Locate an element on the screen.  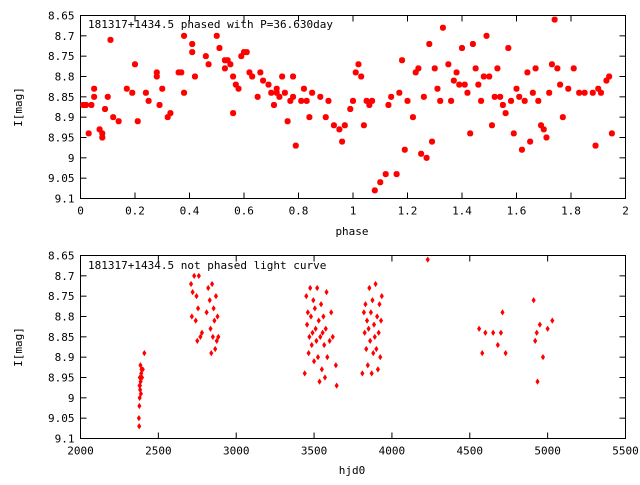
unphased-y-tick-label: 8.8 is located at coordinates (65, 317).